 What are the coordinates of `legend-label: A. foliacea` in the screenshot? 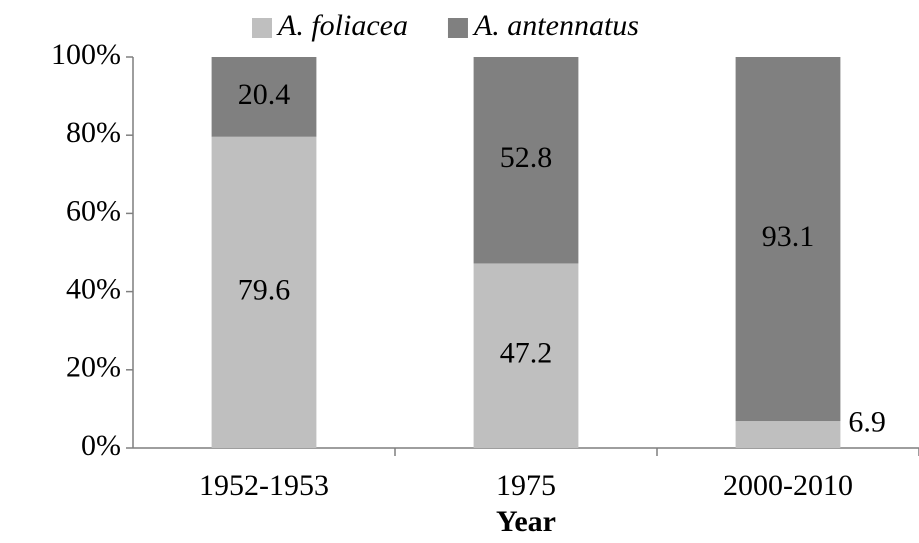 It's located at (342, 25).